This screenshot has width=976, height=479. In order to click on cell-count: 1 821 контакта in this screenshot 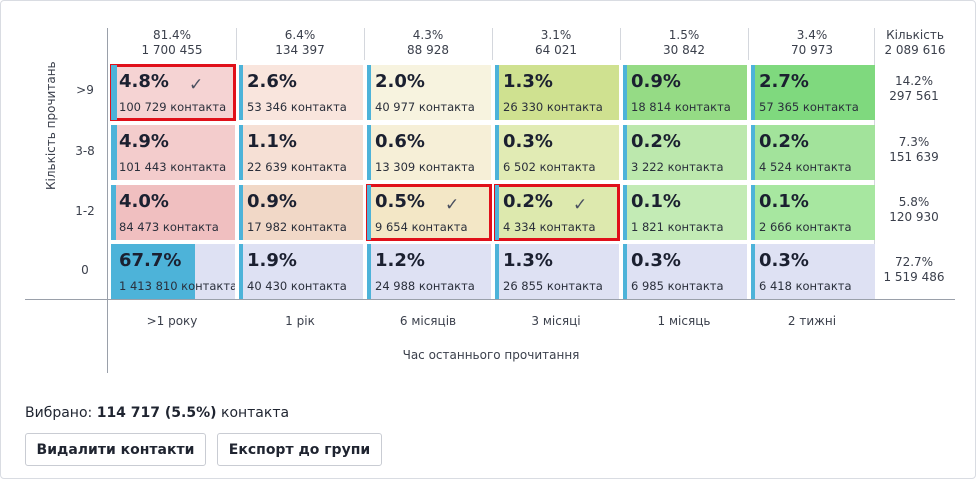, I will do `click(677, 227)`.